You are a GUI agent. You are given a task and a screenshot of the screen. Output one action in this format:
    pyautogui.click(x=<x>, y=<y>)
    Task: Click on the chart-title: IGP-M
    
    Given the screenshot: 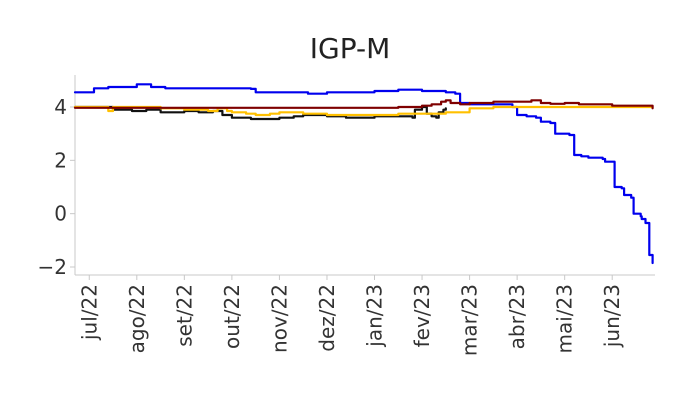 What is the action you would take?
    pyautogui.click(x=350, y=48)
    